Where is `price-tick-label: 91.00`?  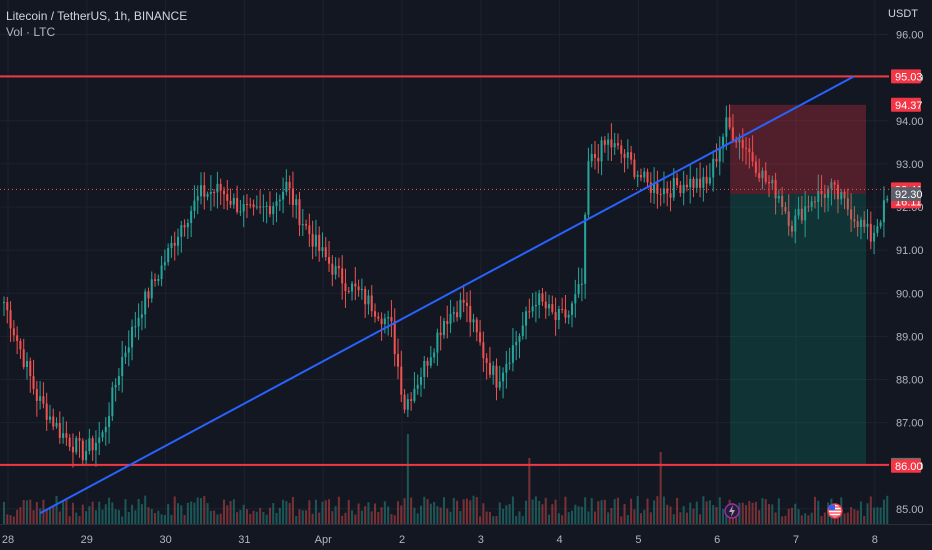 price-tick-label: 91.00 is located at coordinates (910, 251).